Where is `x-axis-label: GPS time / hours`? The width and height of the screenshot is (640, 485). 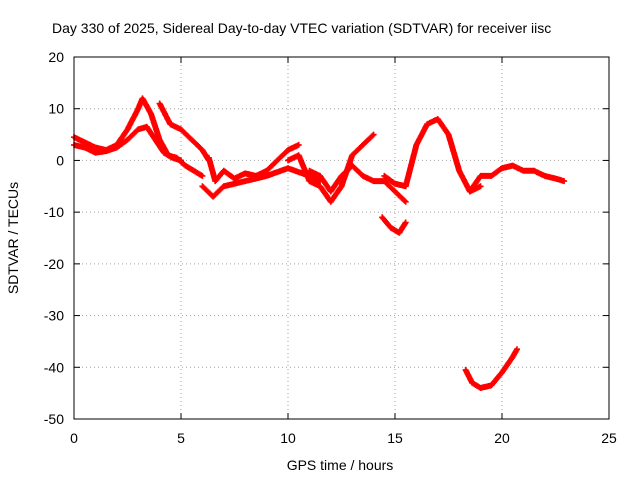
x-axis-label: GPS time / hours is located at coordinates (340, 465).